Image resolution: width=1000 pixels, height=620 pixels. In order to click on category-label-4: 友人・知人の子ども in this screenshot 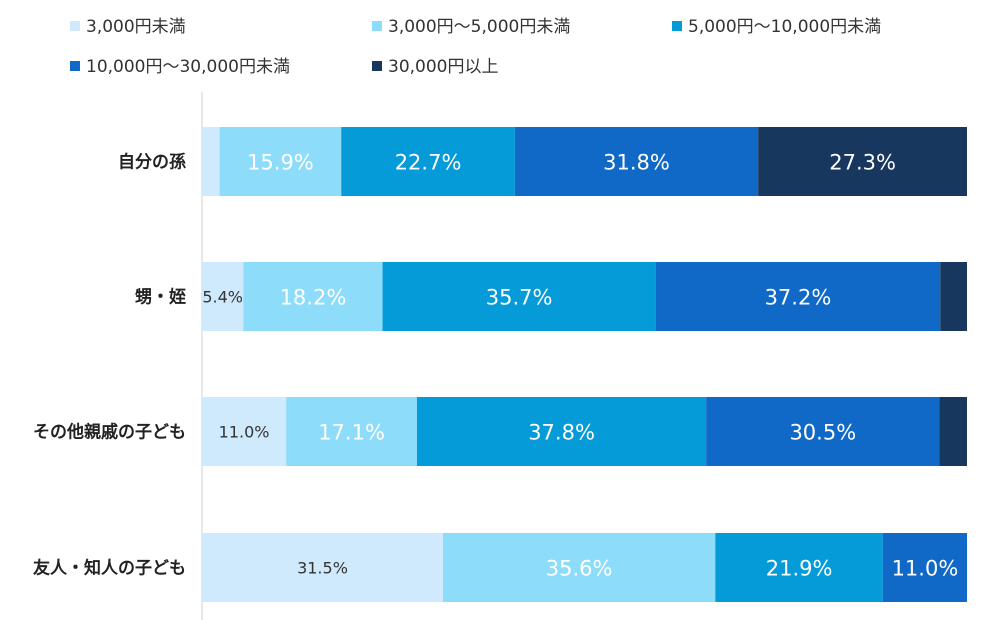, I will do `click(109, 568)`.